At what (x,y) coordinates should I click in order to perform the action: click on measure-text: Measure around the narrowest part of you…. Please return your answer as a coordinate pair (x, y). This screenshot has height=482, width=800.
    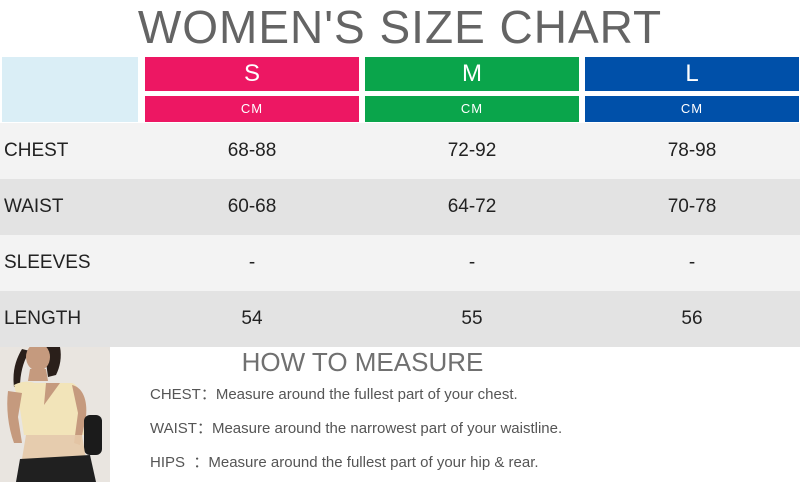
    Looking at the image, I should click on (387, 428).